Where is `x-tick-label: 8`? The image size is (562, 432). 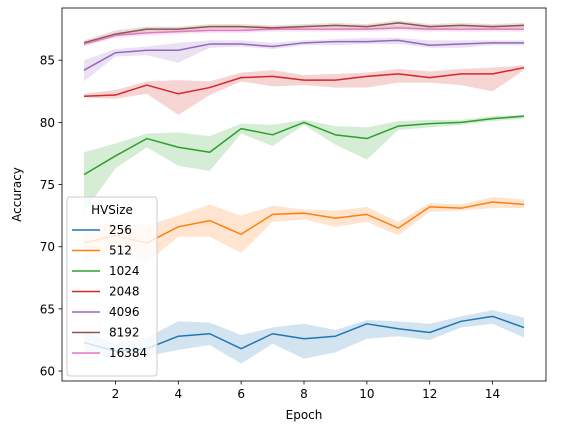
x-tick-label: 8 is located at coordinates (304, 394).